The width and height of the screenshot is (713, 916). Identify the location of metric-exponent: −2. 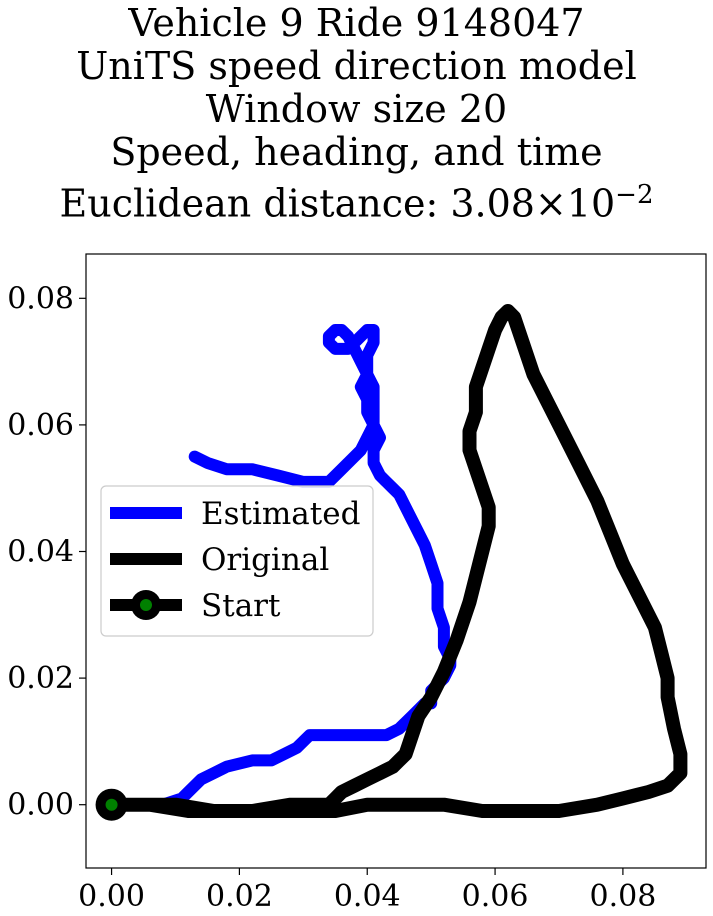
(634, 195).